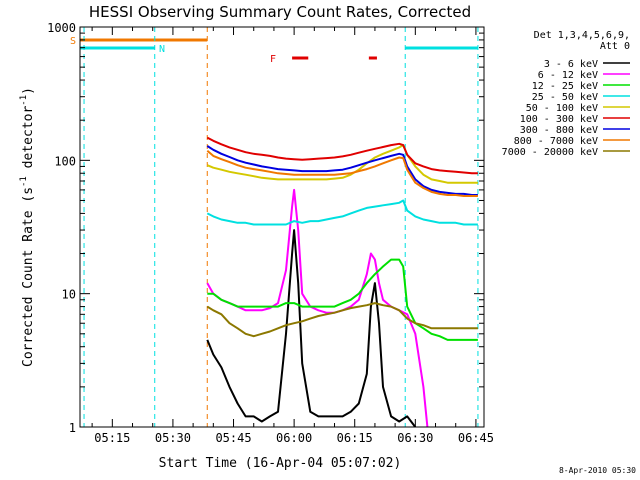  Describe the element at coordinates (355, 438) in the screenshot. I see `x-tick-label: 06:15` at that location.